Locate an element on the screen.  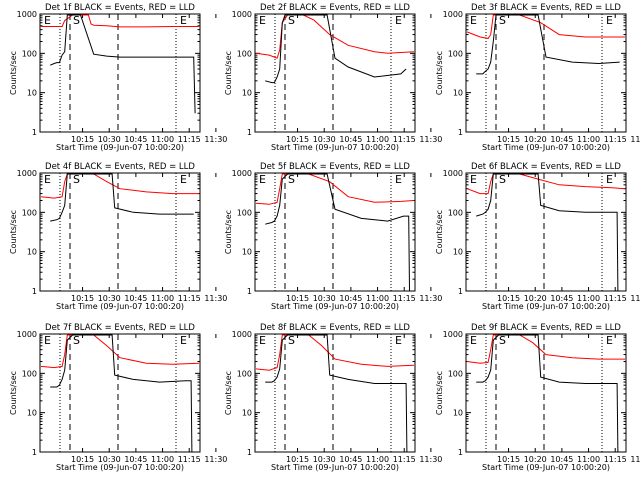
chart-title: Det 4f BLACK = Events, RED = LLD is located at coordinates (120, 167).